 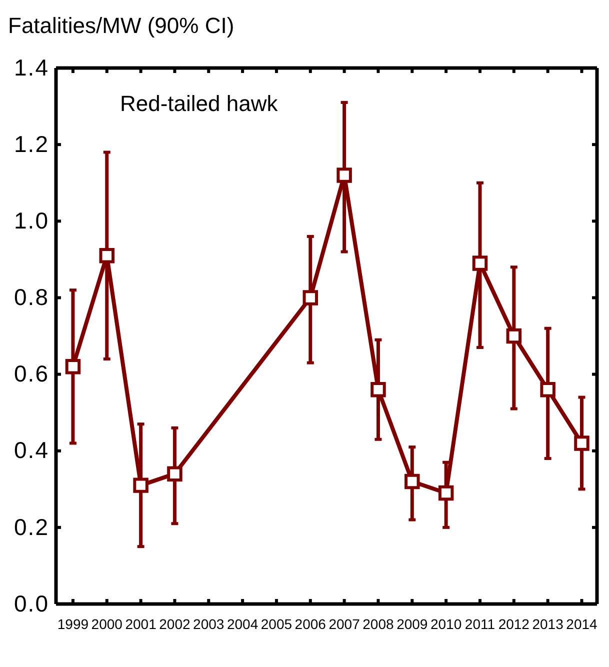 I want to click on x-tick-label: 2012, so click(x=514, y=624).